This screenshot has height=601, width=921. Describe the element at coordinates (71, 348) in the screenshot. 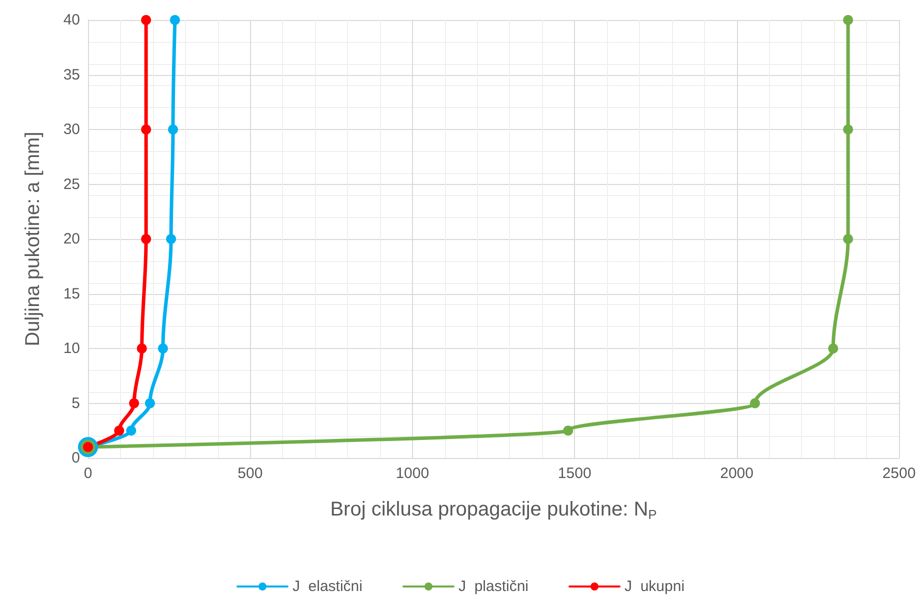

I see `y-tick-label: 10` at that location.